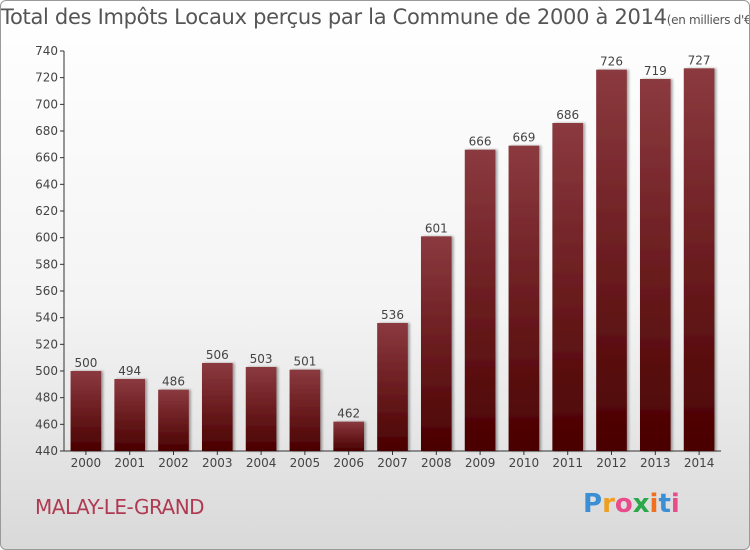 The width and height of the screenshot is (750, 550). What do you see at coordinates (523, 138) in the screenshot?
I see `data-label: 669` at bounding box center [523, 138].